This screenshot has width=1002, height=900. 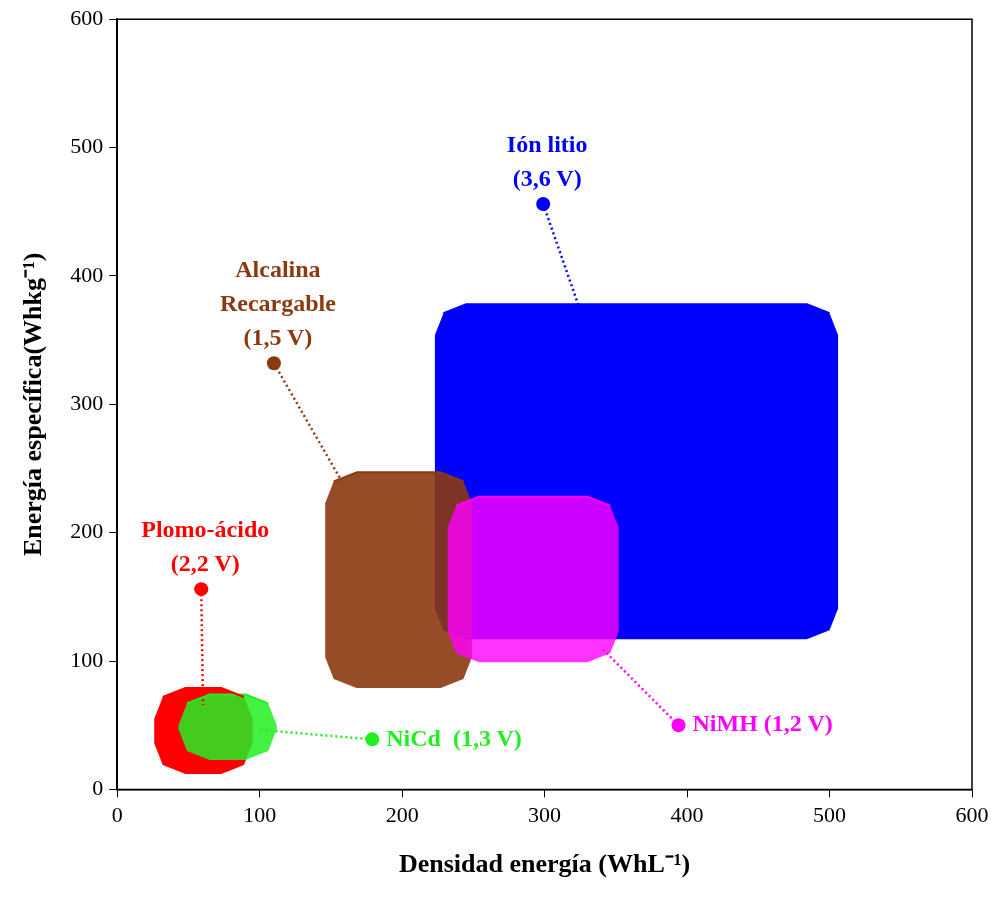 I want to click on y-tick-label: 100, so click(x=87, y=659).